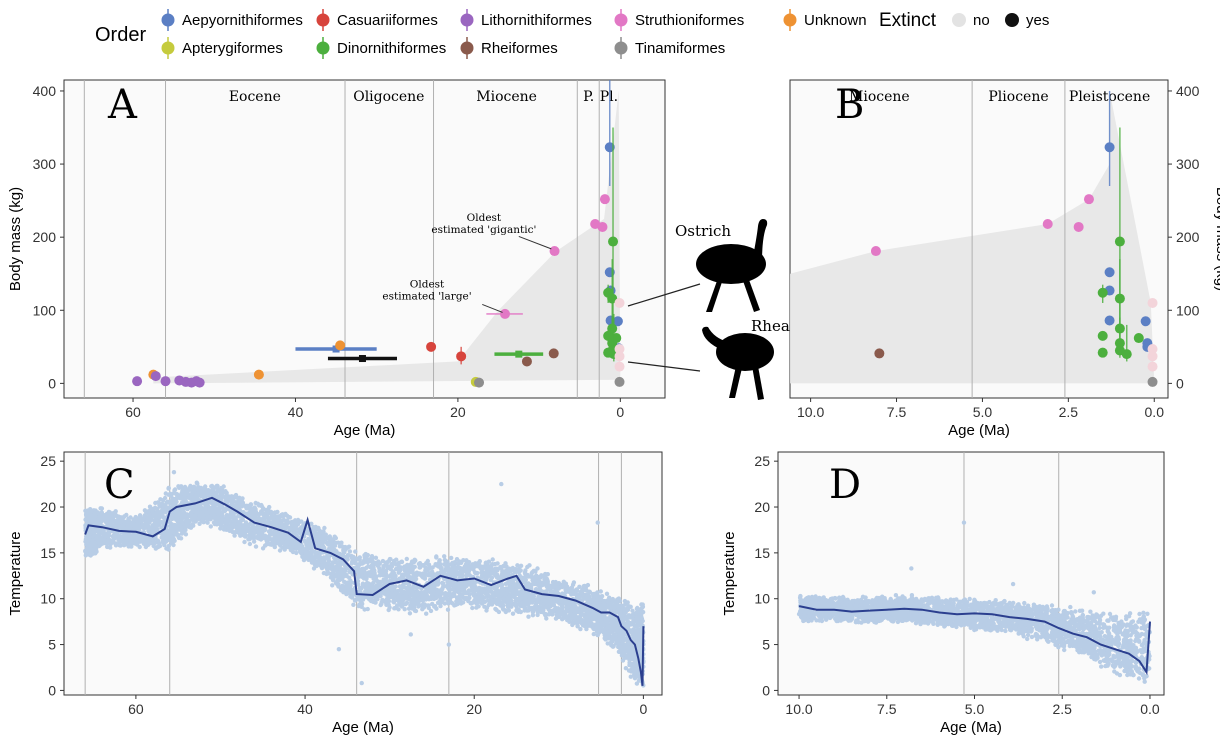  I want to click on annotation-pointer, so click(492, 308).